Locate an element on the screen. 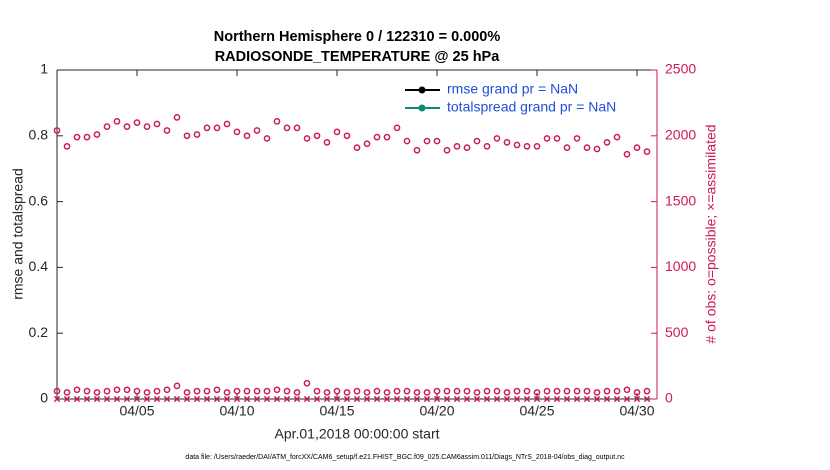 This screenshot has width=830, height=470. y-axis-label: rmse and totalspread is located at coordinates (18, 234).